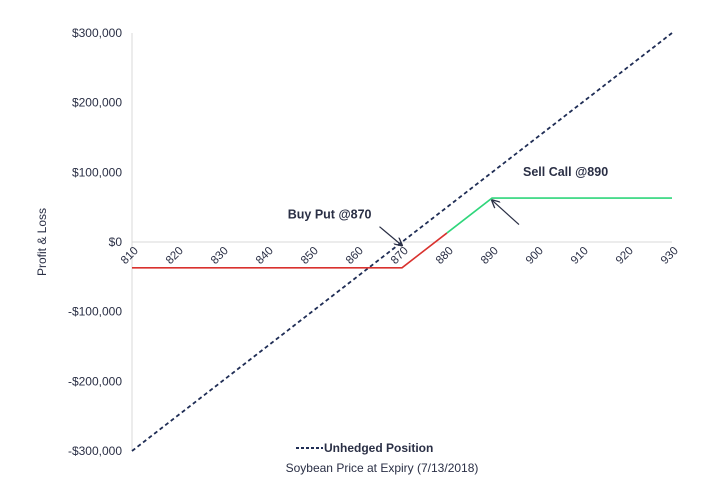 The height and width of the screenshot is (500, 720). Describe the element at coordinates (445, 256) in the screenshot. I see `x-tick-label: 880` at that location.